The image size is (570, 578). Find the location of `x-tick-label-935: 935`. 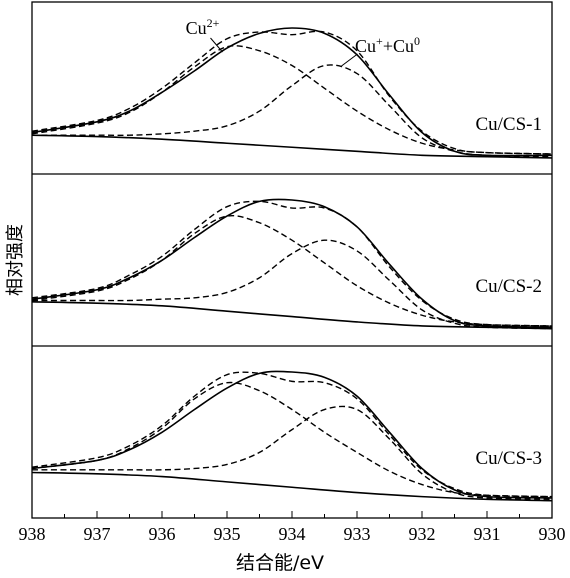

x-tick-label-935: 935 is located at coordinates (227, 534).